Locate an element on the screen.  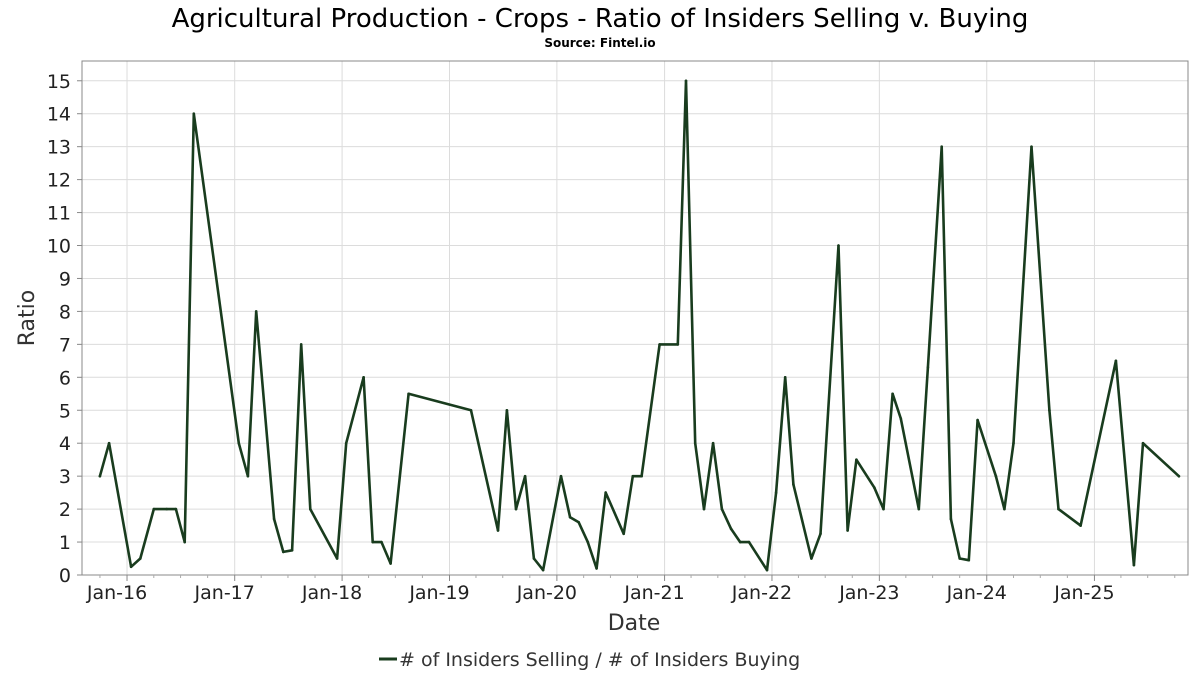
y-tick-label: 5 is located at coordinates (65, 411).